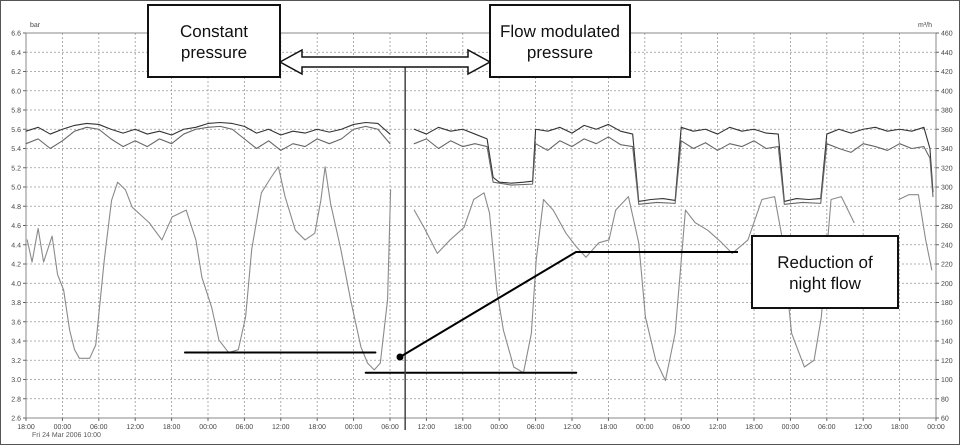 This screenshot has width=960, height=445. I want to click on annotation: Reduction of night flow, so click(825, 273).